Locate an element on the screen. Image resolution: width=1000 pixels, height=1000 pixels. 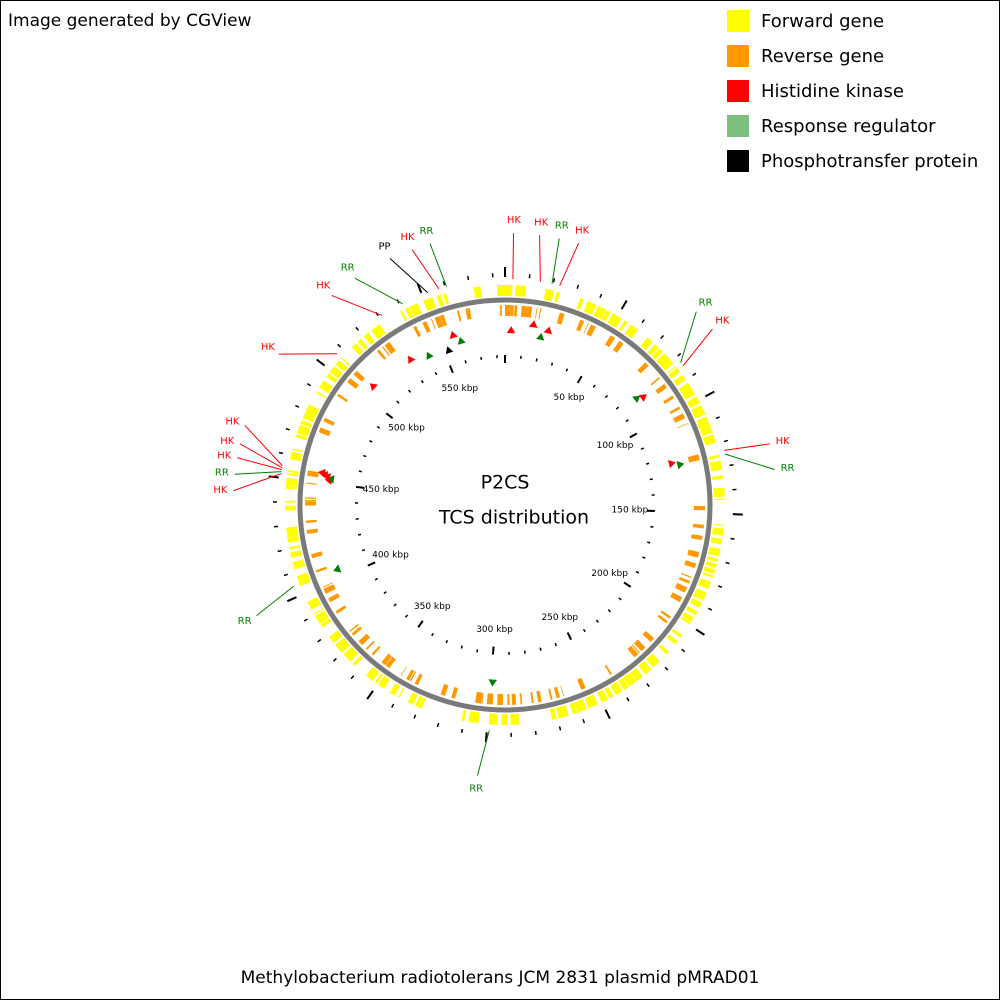
legend-label: Histidine kinase is located at coordinates (832, 91).